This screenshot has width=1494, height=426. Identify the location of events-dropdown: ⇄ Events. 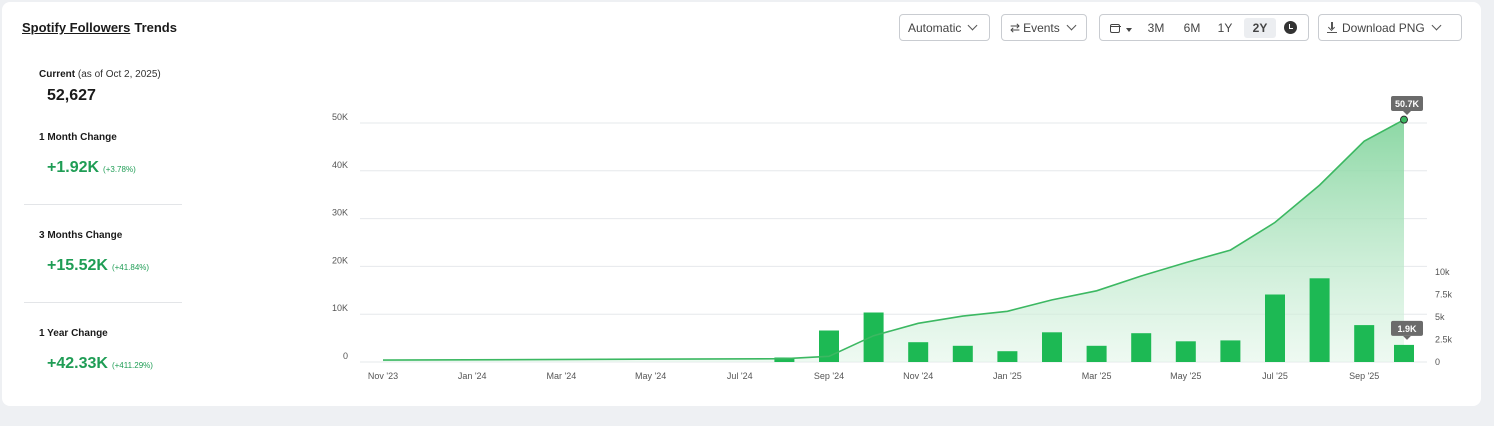
(1044, 27).